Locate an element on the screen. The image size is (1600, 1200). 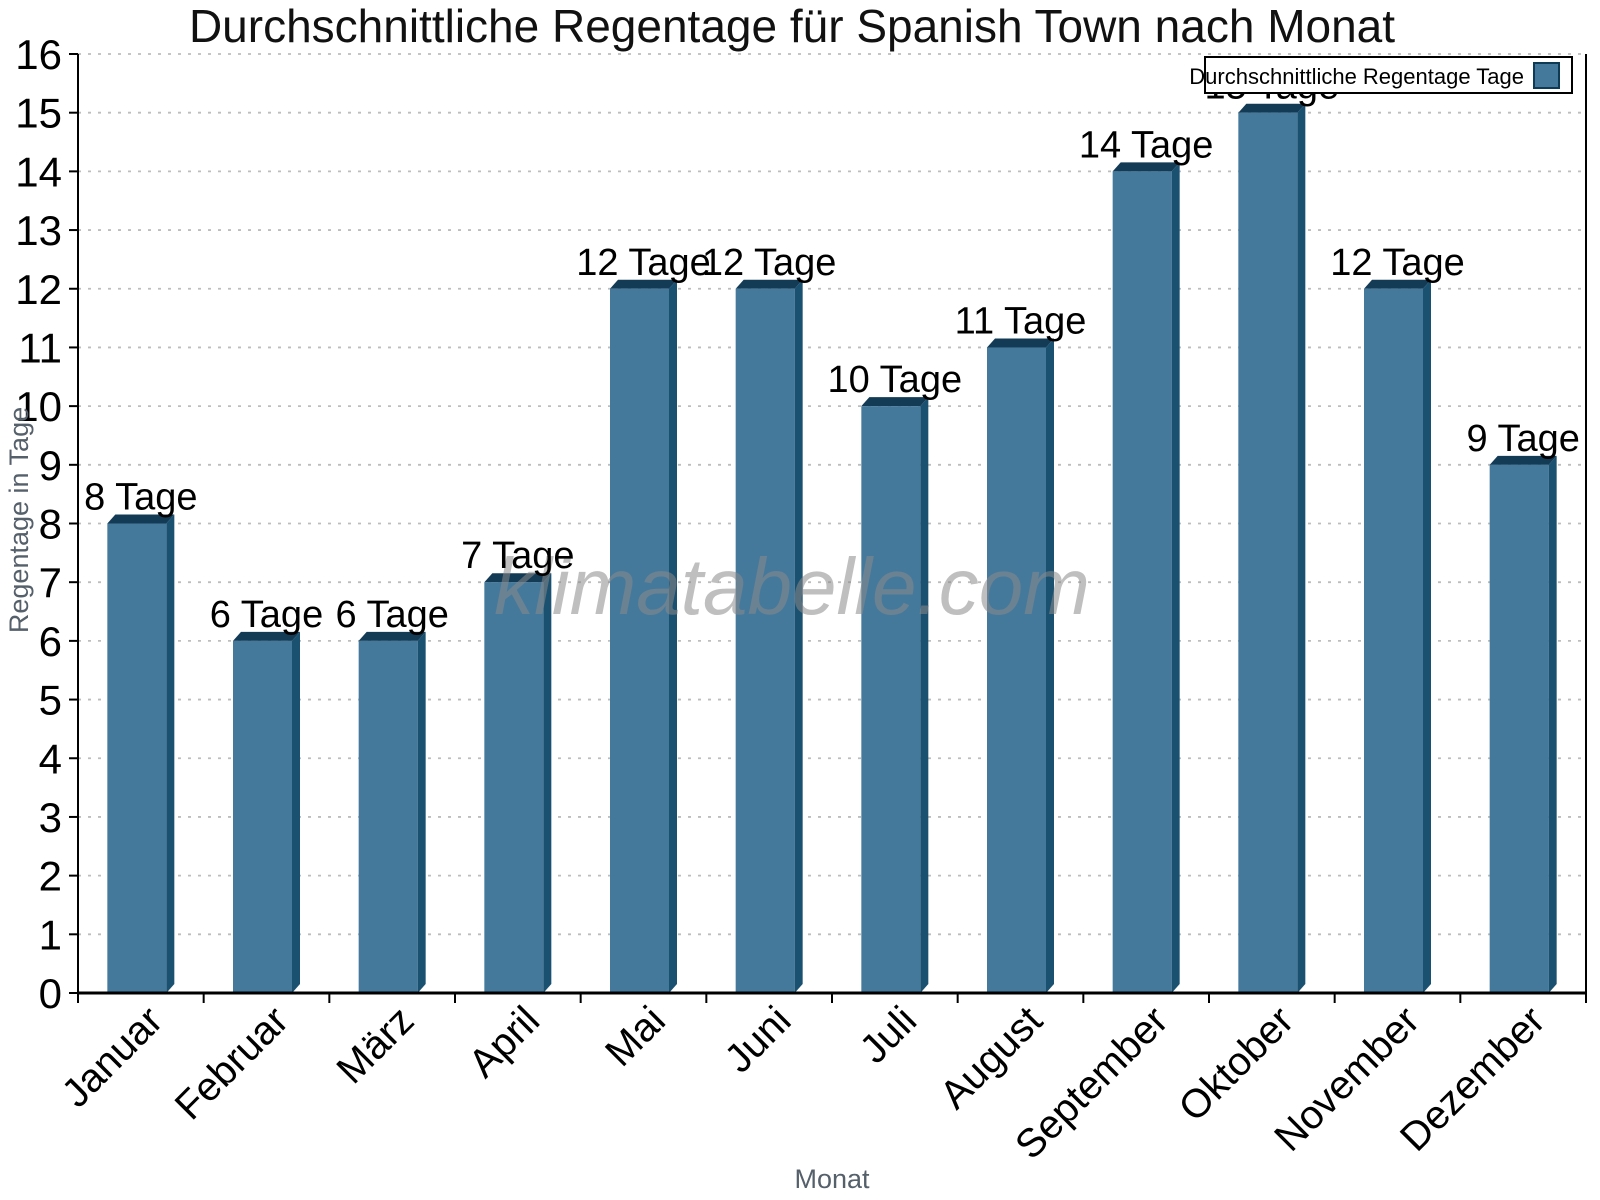
x-tick-label-april: April is located at coordinates (504, 1042).